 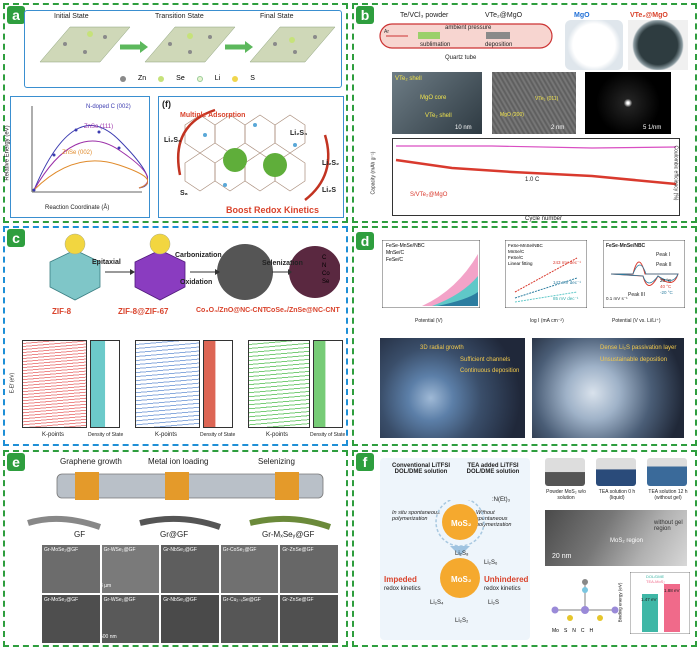 What do you see at coordinates (161, 79) in the screenshot?
I see `legend-se-icon` at bounding box center [161, 79].